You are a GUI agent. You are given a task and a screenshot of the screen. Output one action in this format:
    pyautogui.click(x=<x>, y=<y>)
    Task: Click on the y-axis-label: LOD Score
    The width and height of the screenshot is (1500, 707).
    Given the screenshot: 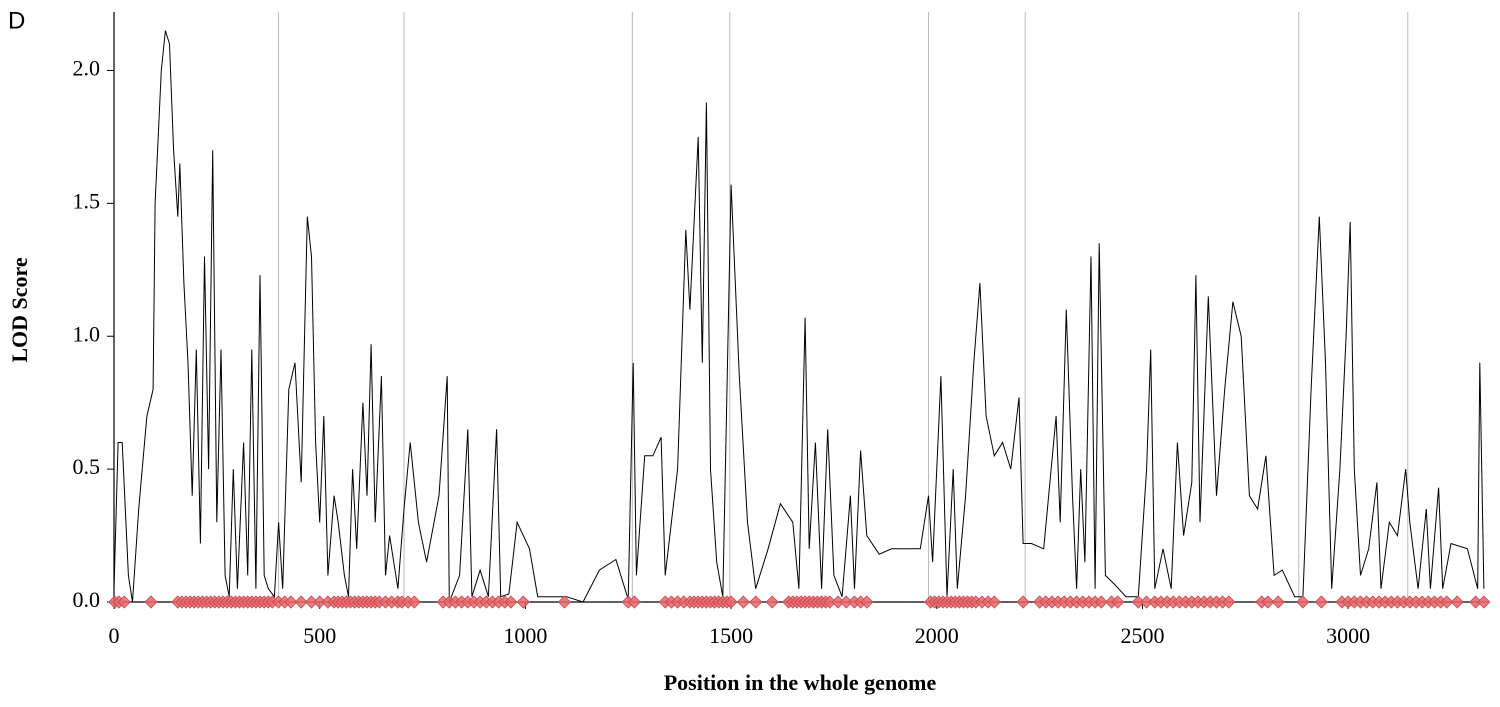 What is the action you would take?
    pyautogui.click(x=19, y=310)
    